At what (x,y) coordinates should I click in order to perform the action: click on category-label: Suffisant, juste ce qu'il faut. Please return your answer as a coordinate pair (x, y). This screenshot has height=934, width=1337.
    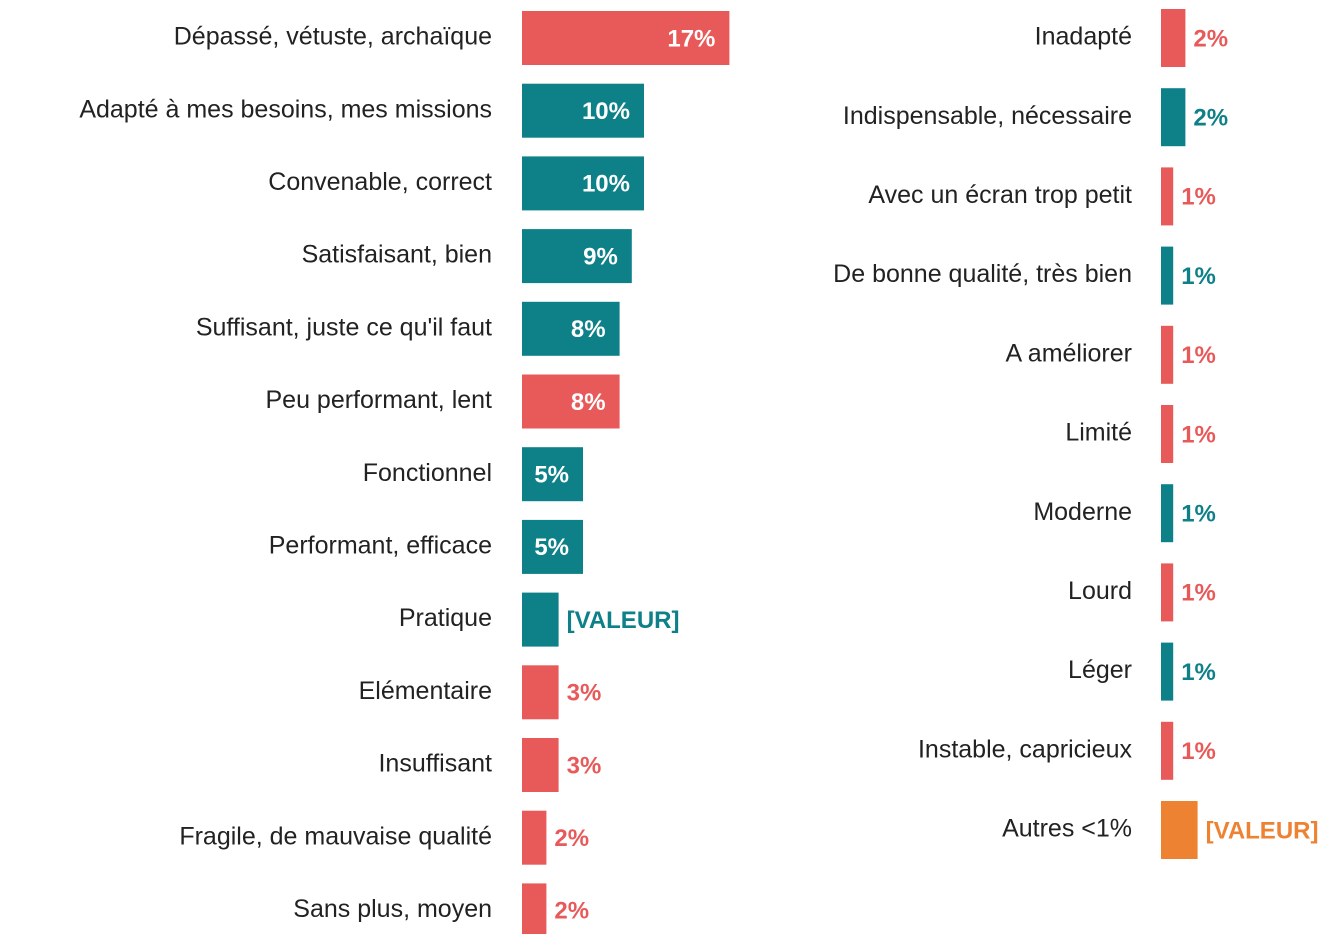
    Looking at the image, I should click on (344, 327).